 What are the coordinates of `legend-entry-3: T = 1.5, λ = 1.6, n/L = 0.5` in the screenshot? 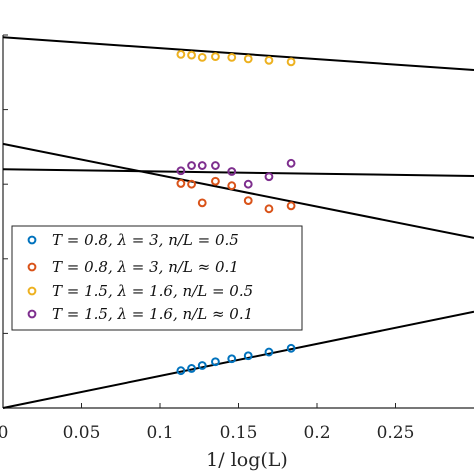 It's located at (152, 291).